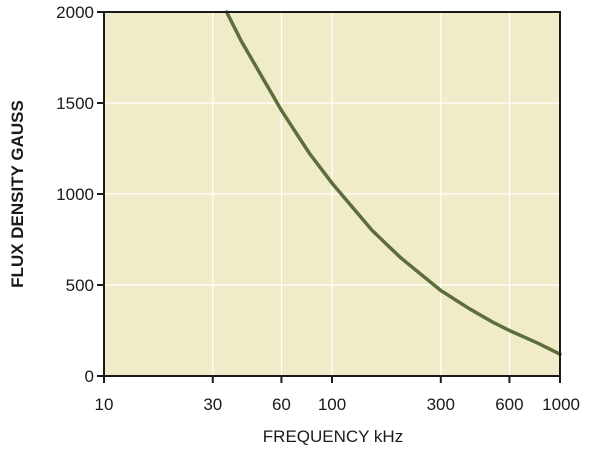 The width and height of the screenshot is (602, 451). What do you see at coordinates (104, 404) in the screenshot?
I see `x-tick-label-10: 10` at bounding box center [104, 404].